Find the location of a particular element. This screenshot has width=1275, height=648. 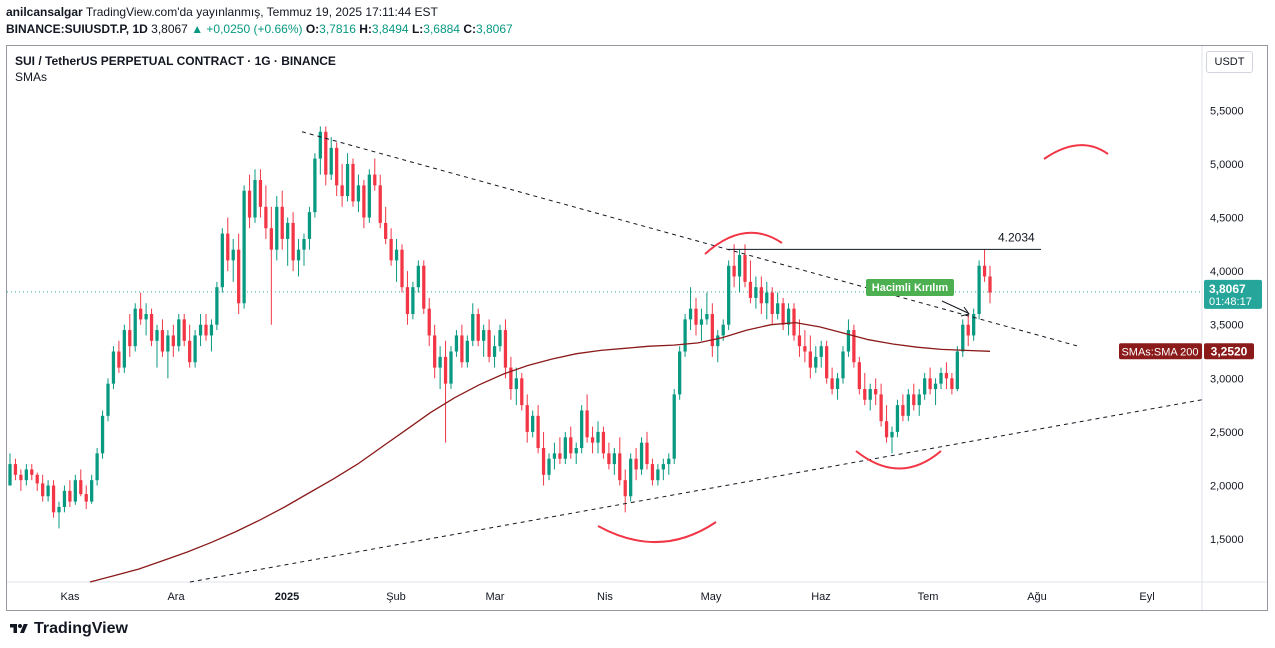

sma-name-tag: SMAs:SMA 200 is located at coordinates (1159, 352).